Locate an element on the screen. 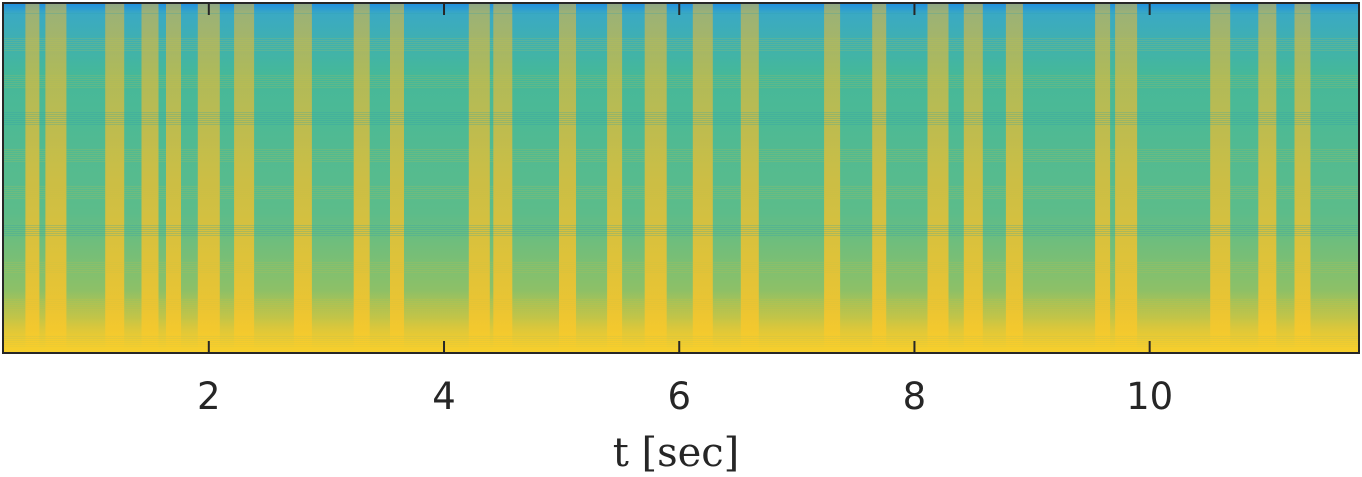  x-tick-label: 6 is located at coordinates (679, 396).